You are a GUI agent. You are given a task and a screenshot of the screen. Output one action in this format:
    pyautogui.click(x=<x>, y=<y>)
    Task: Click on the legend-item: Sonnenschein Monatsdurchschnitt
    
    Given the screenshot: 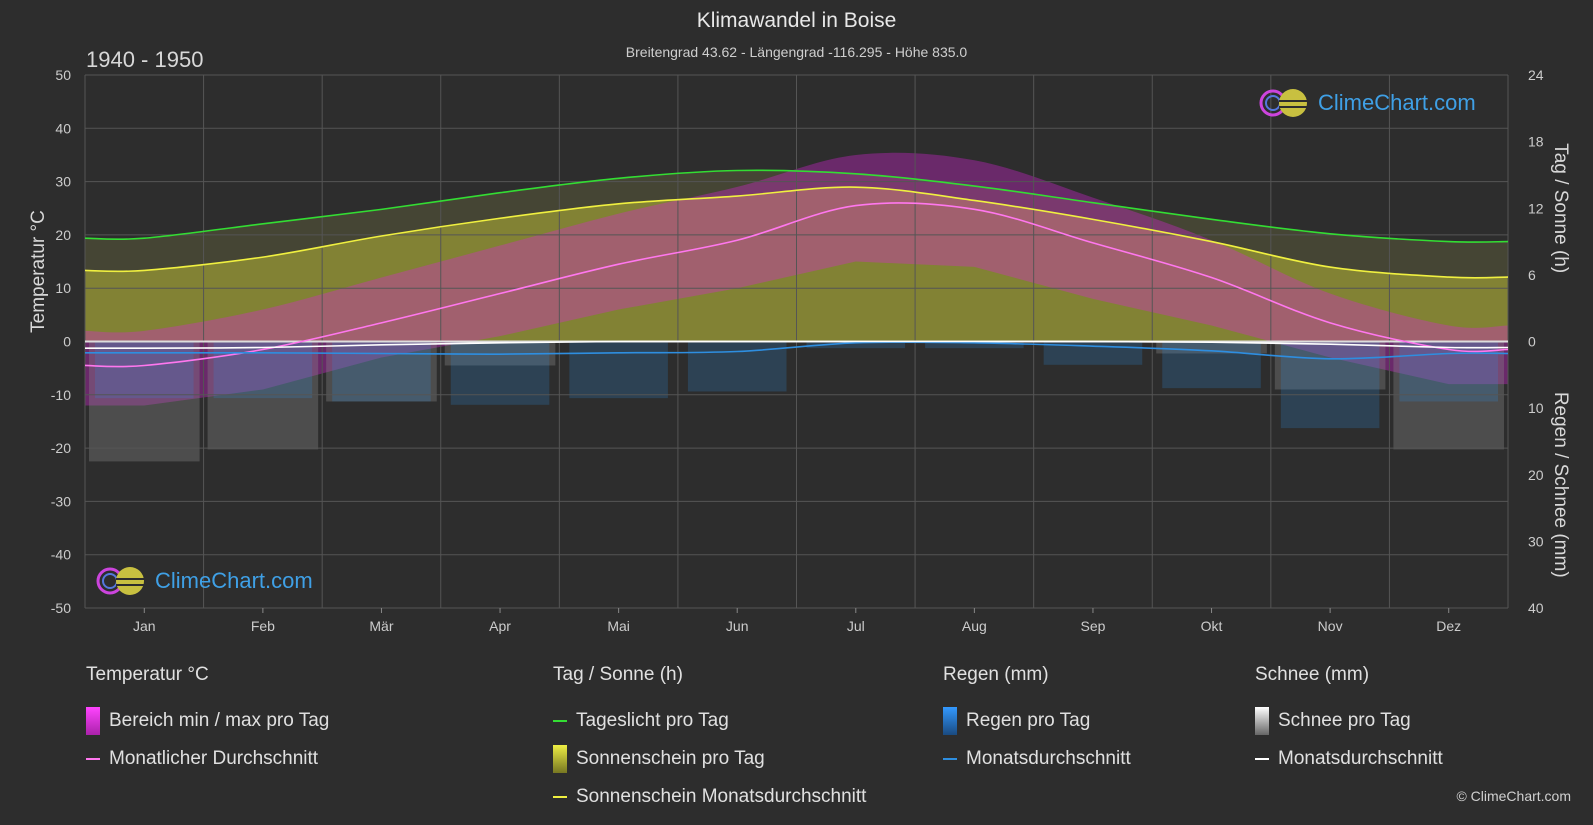 What is the action you would take?
    pyautogui.click(x=709, y=797)
    